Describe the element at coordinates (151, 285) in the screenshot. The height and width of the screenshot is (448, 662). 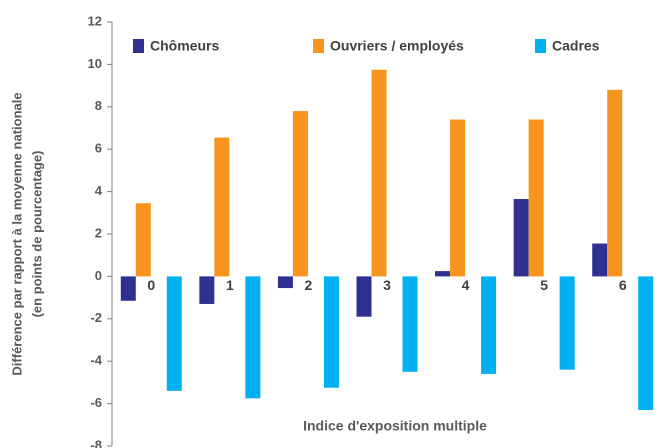
I see `x-tick-label: 0` at that location.